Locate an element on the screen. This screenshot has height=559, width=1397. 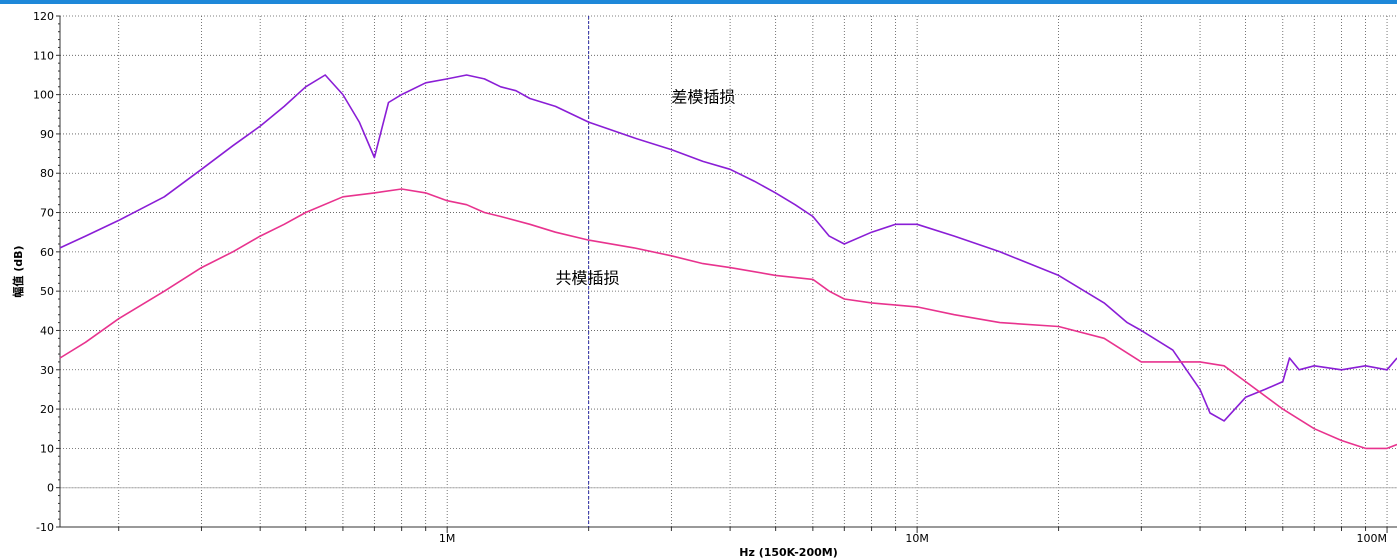
y-tick-label: 10 is located at coordinates (47, 448).